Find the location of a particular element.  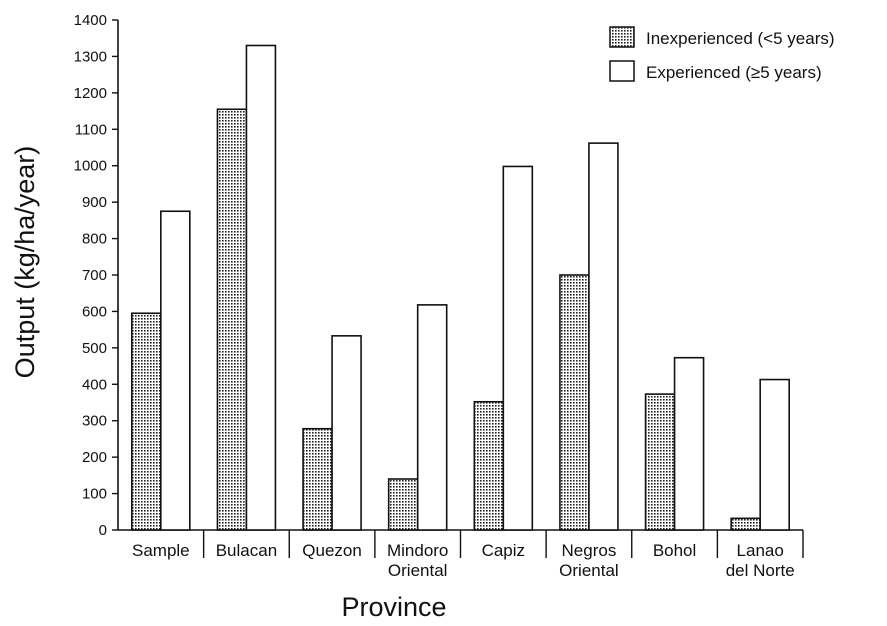

category-ticks is located at coordinates (503, 544).